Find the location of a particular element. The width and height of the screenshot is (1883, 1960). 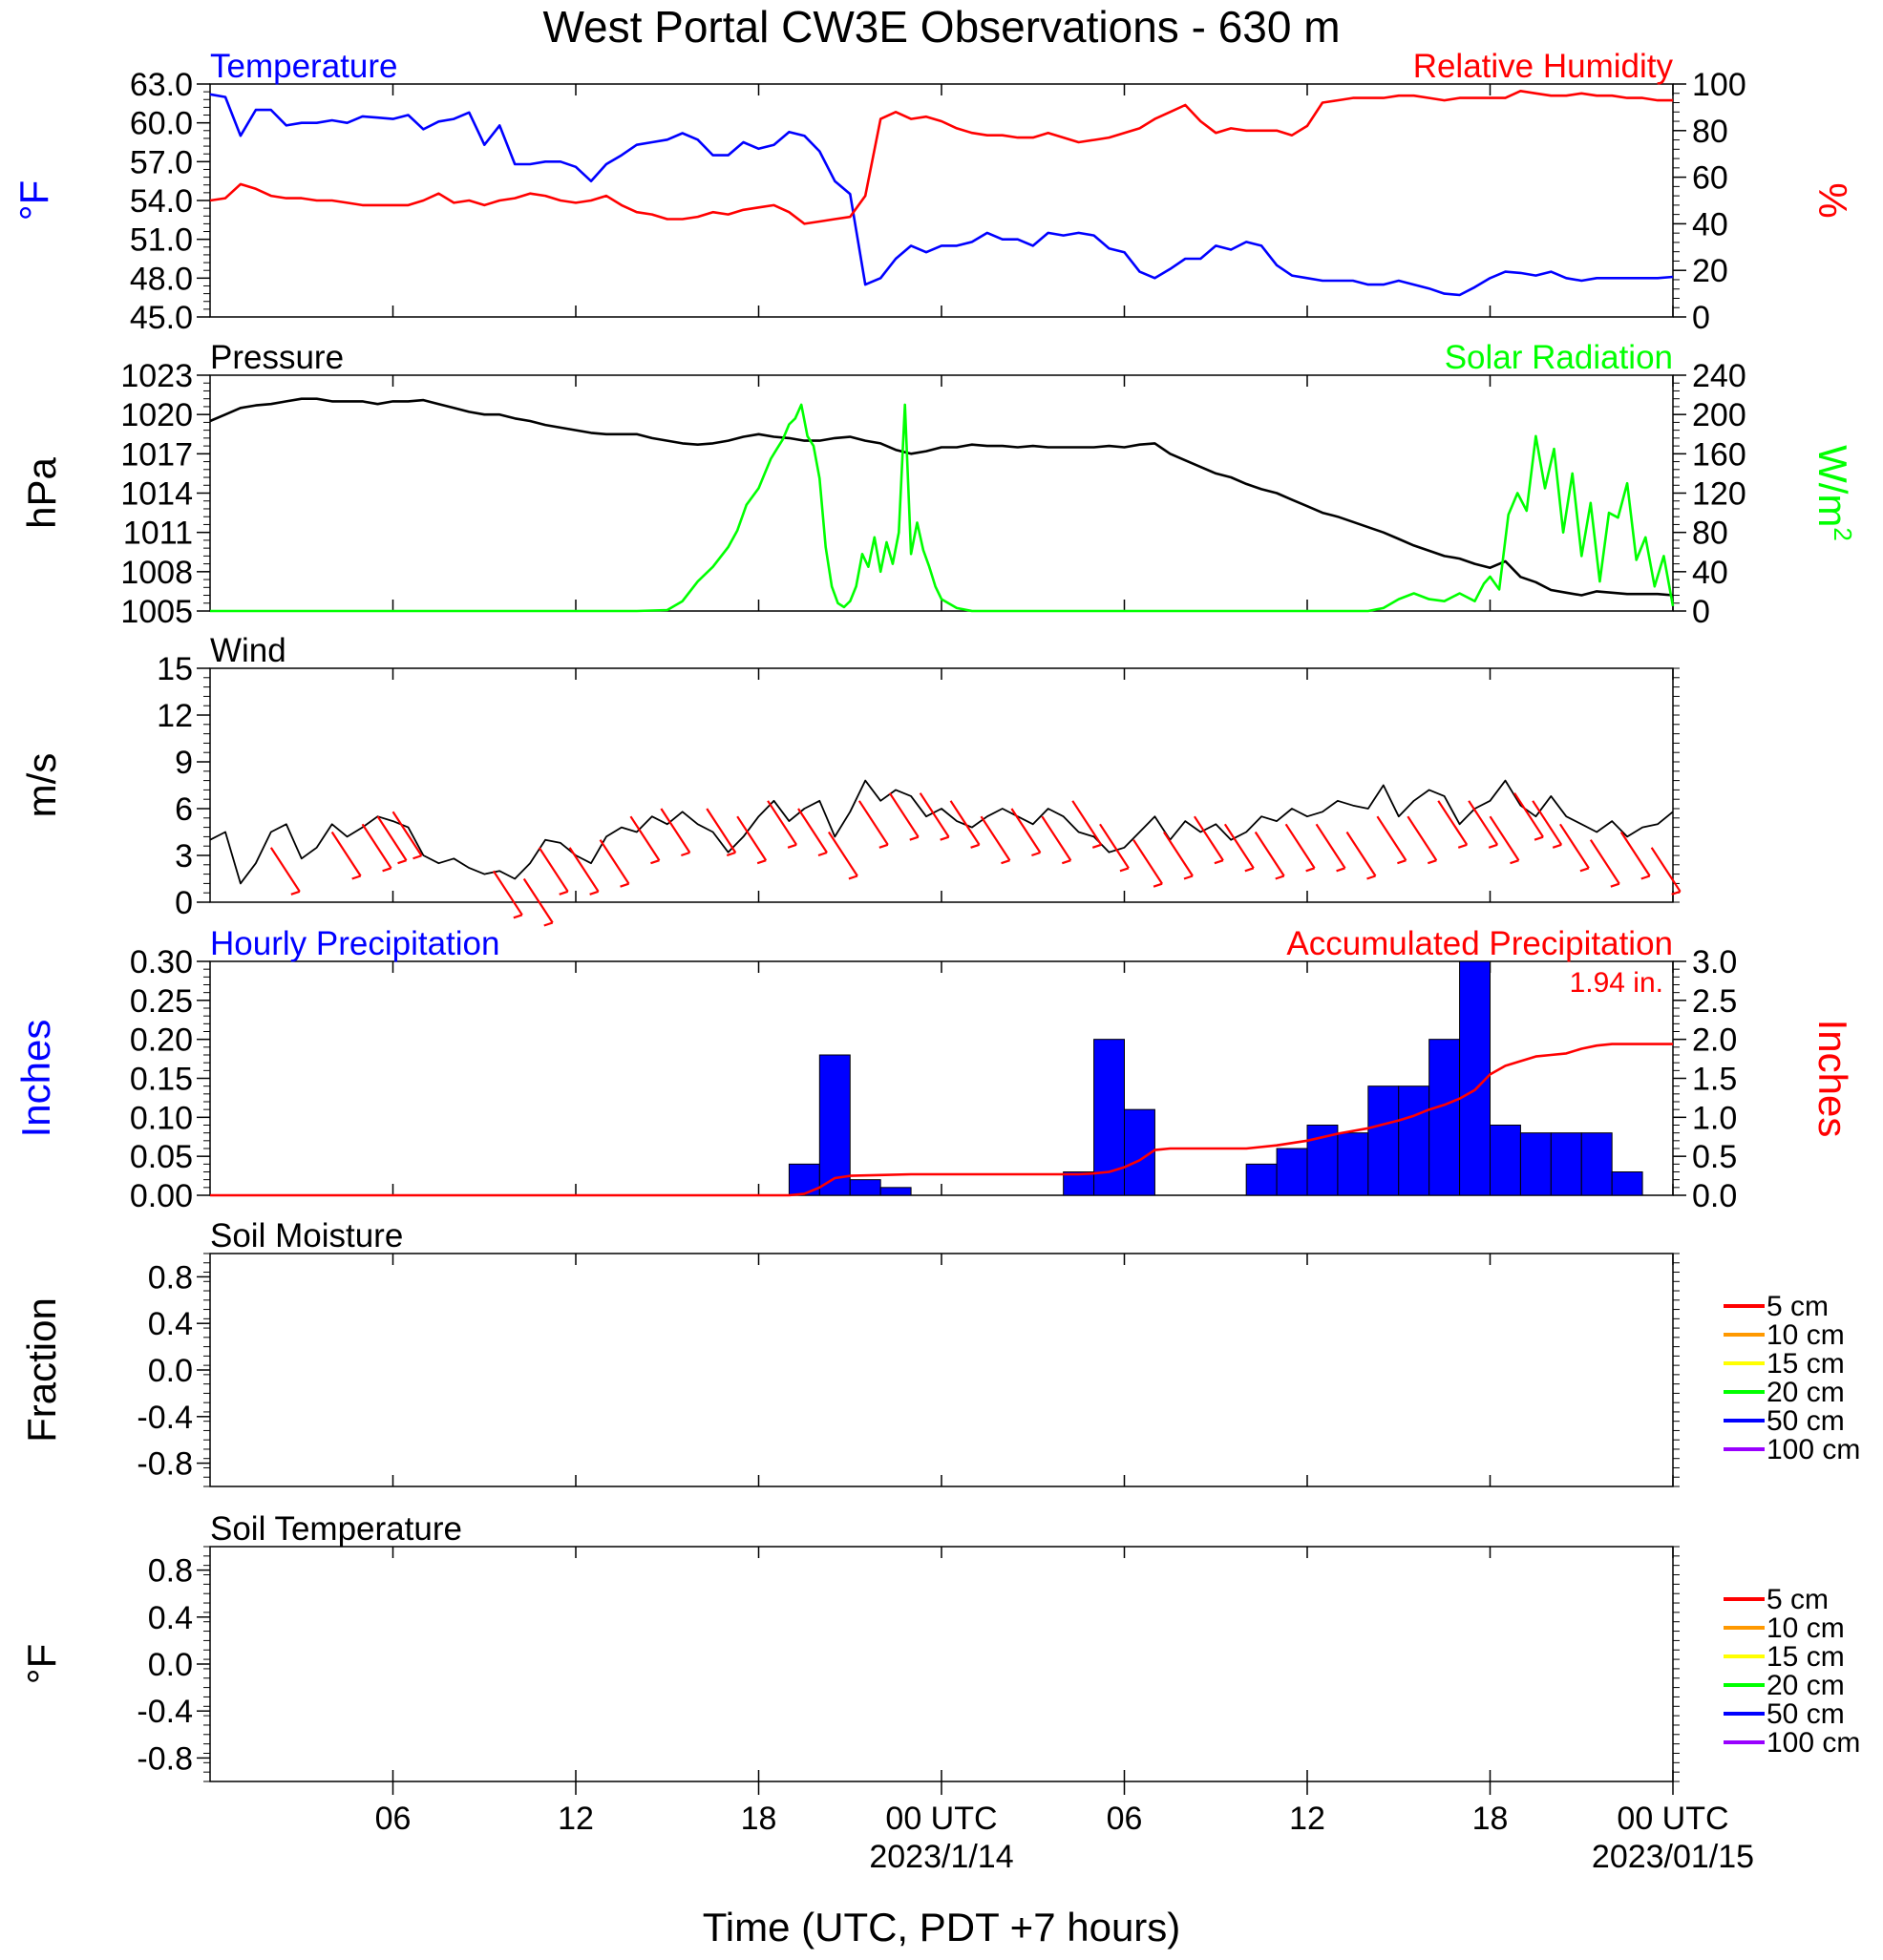

y-axis-label-right-superscript: 2 is located at coordinates (1843, 533).